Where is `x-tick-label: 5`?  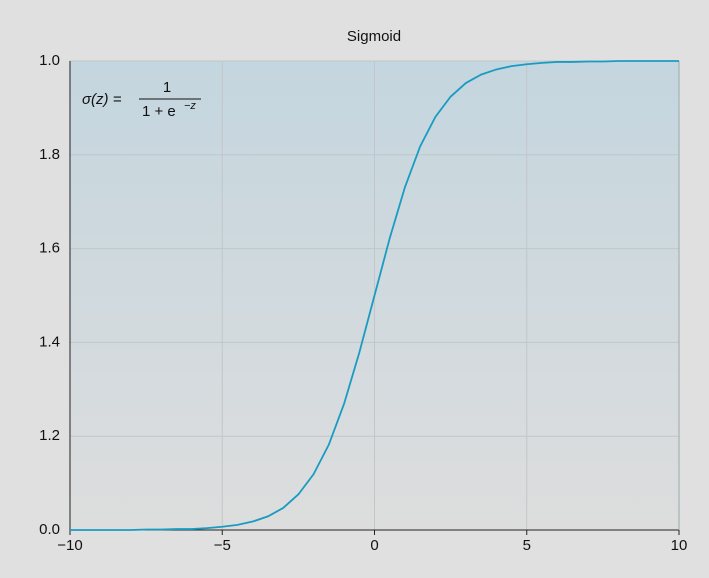
x-tick-label: 5 is located at coordinates (527, 545).